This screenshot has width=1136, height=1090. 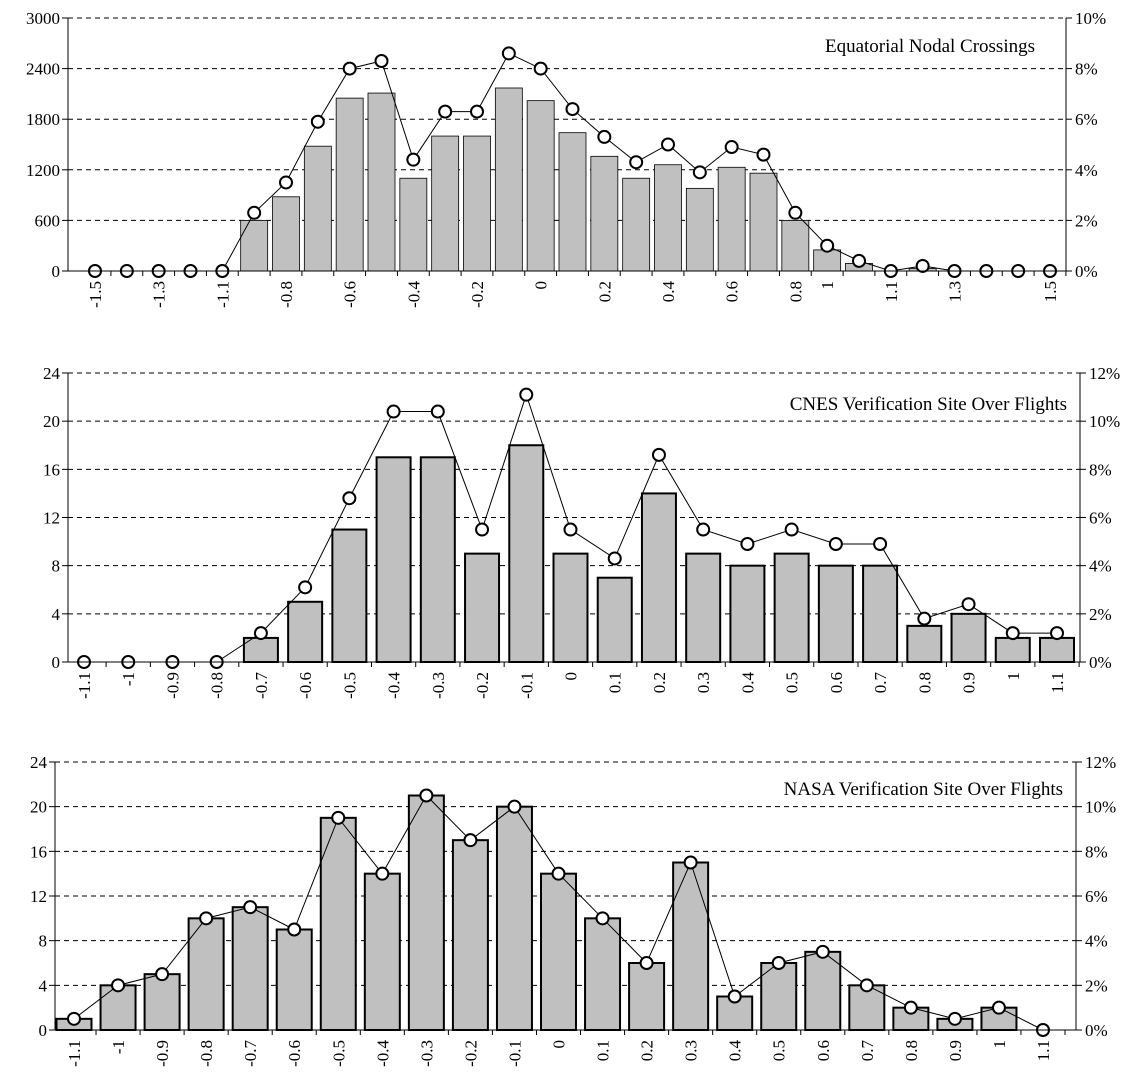 I want to click on y2-tick-label: 2%, so click(x=1086, y=220).